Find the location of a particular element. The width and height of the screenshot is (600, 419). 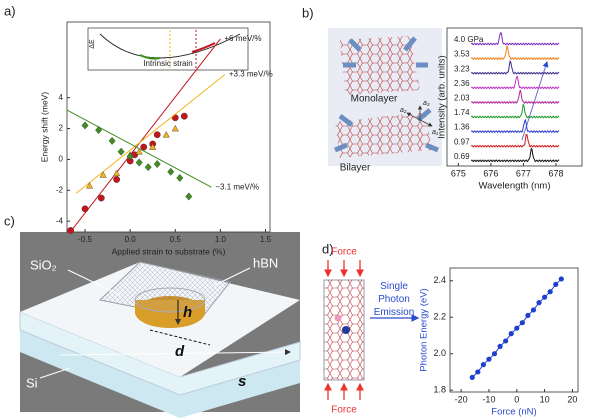

dimension-arrow is located at coordinates (180, 337).